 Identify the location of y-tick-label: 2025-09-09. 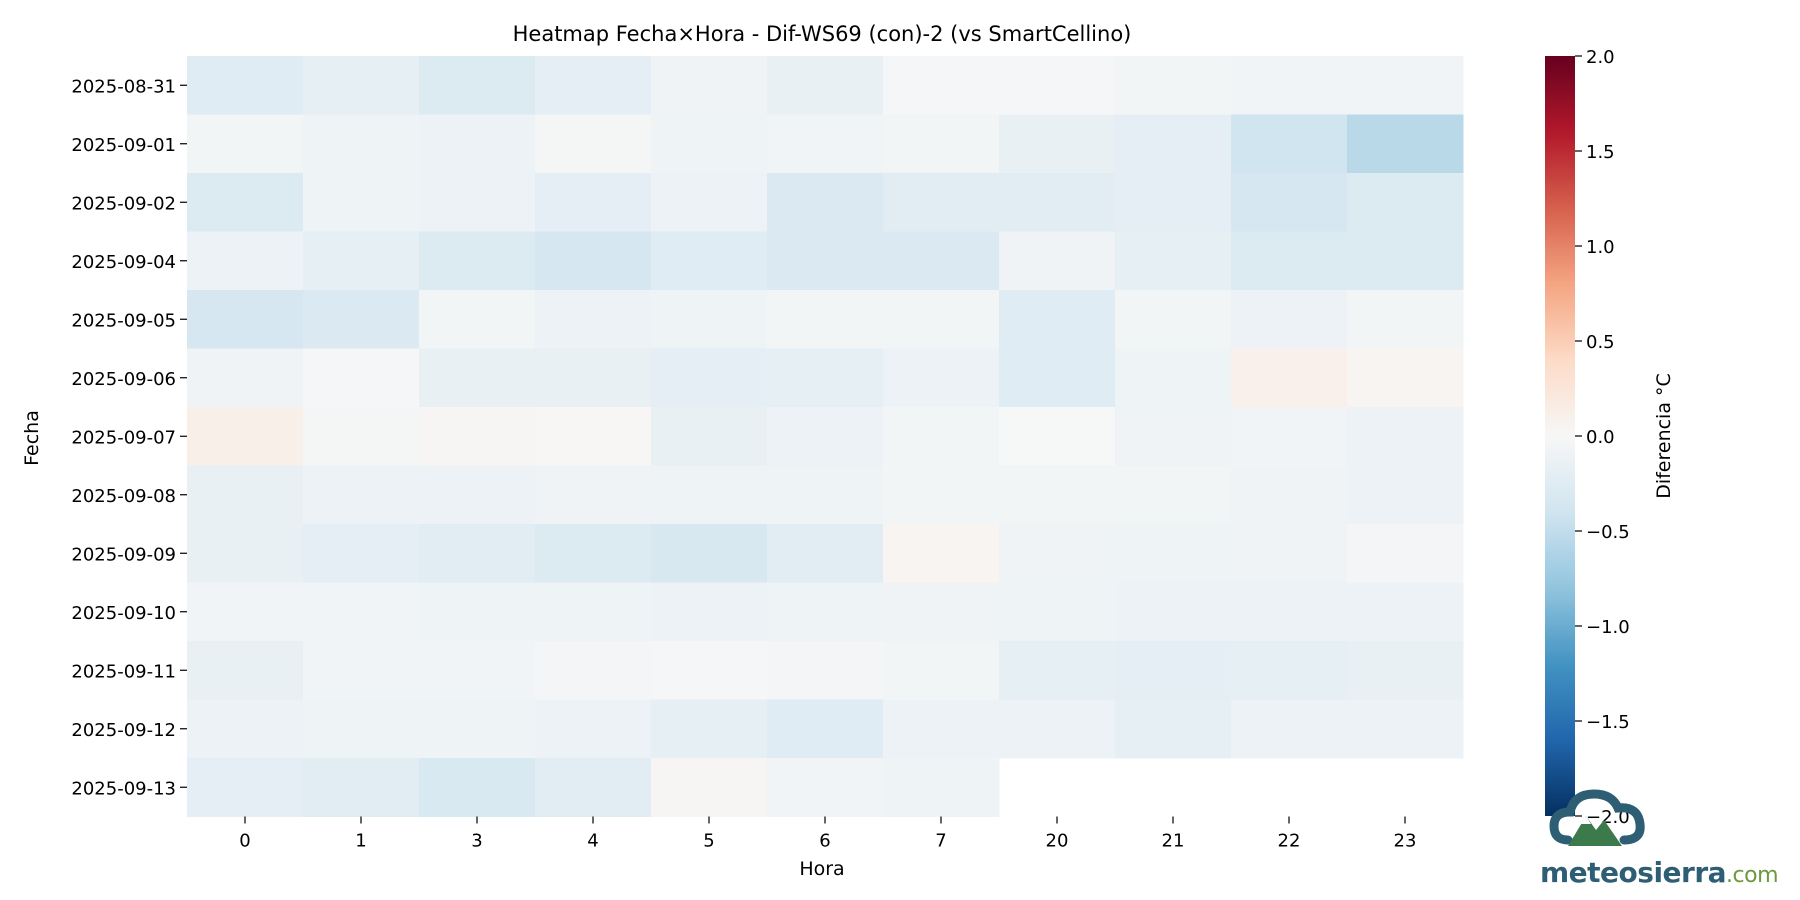
(123, 554).